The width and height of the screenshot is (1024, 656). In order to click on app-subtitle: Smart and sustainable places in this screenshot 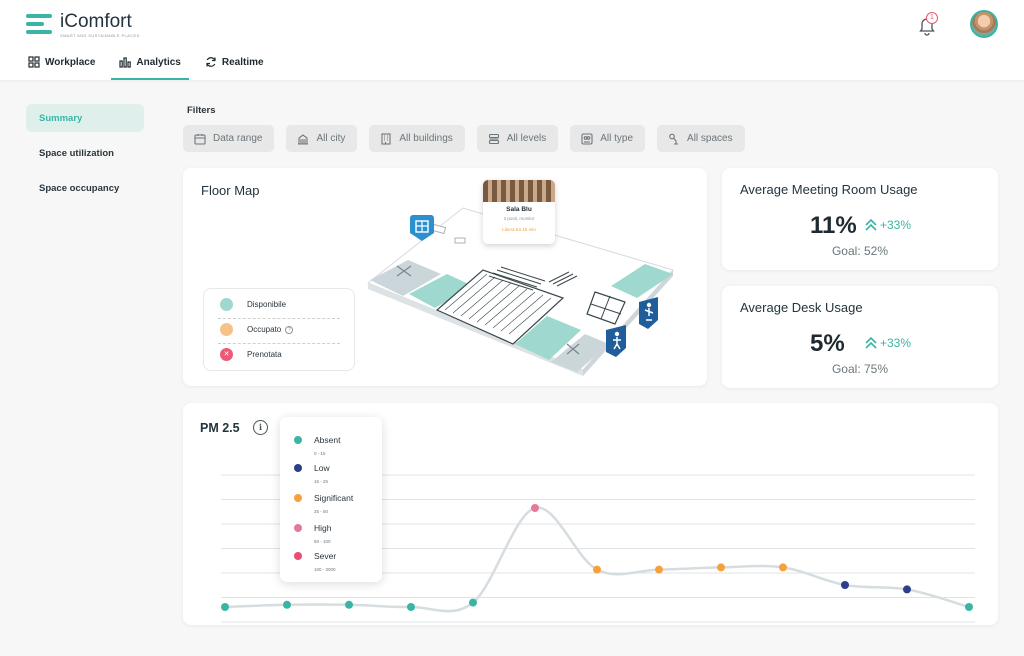, I will do `click(100, 35)`.